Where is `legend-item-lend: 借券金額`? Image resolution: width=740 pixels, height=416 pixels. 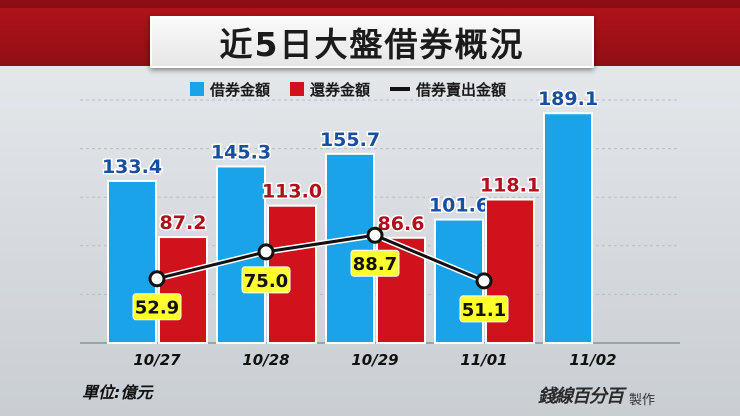 legend-item-lend: 借券金額 is located at coordinates (230, 89).